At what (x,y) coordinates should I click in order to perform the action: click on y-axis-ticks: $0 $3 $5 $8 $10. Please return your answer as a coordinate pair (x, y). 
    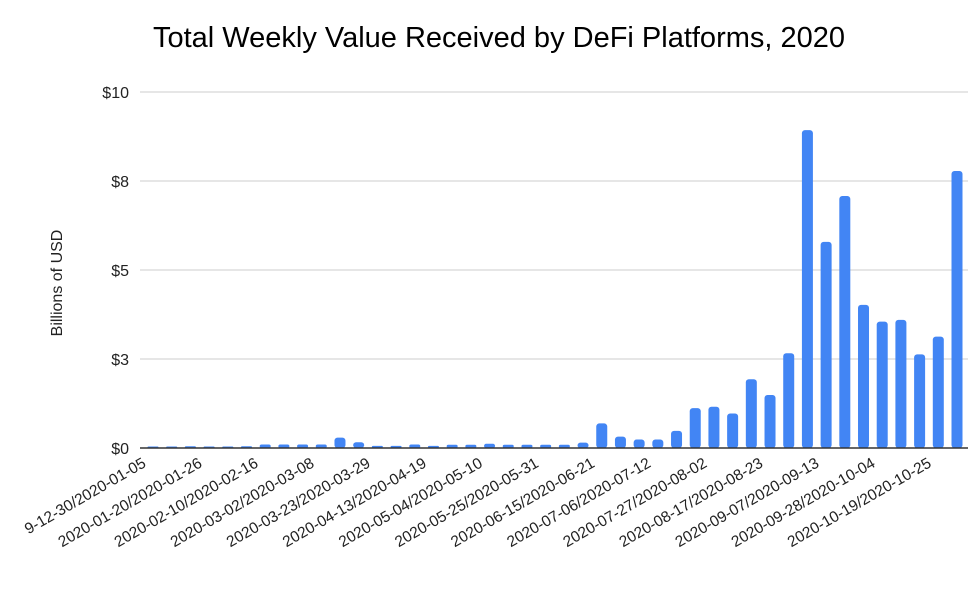
    Looking at the image, I should click on (115, 271).